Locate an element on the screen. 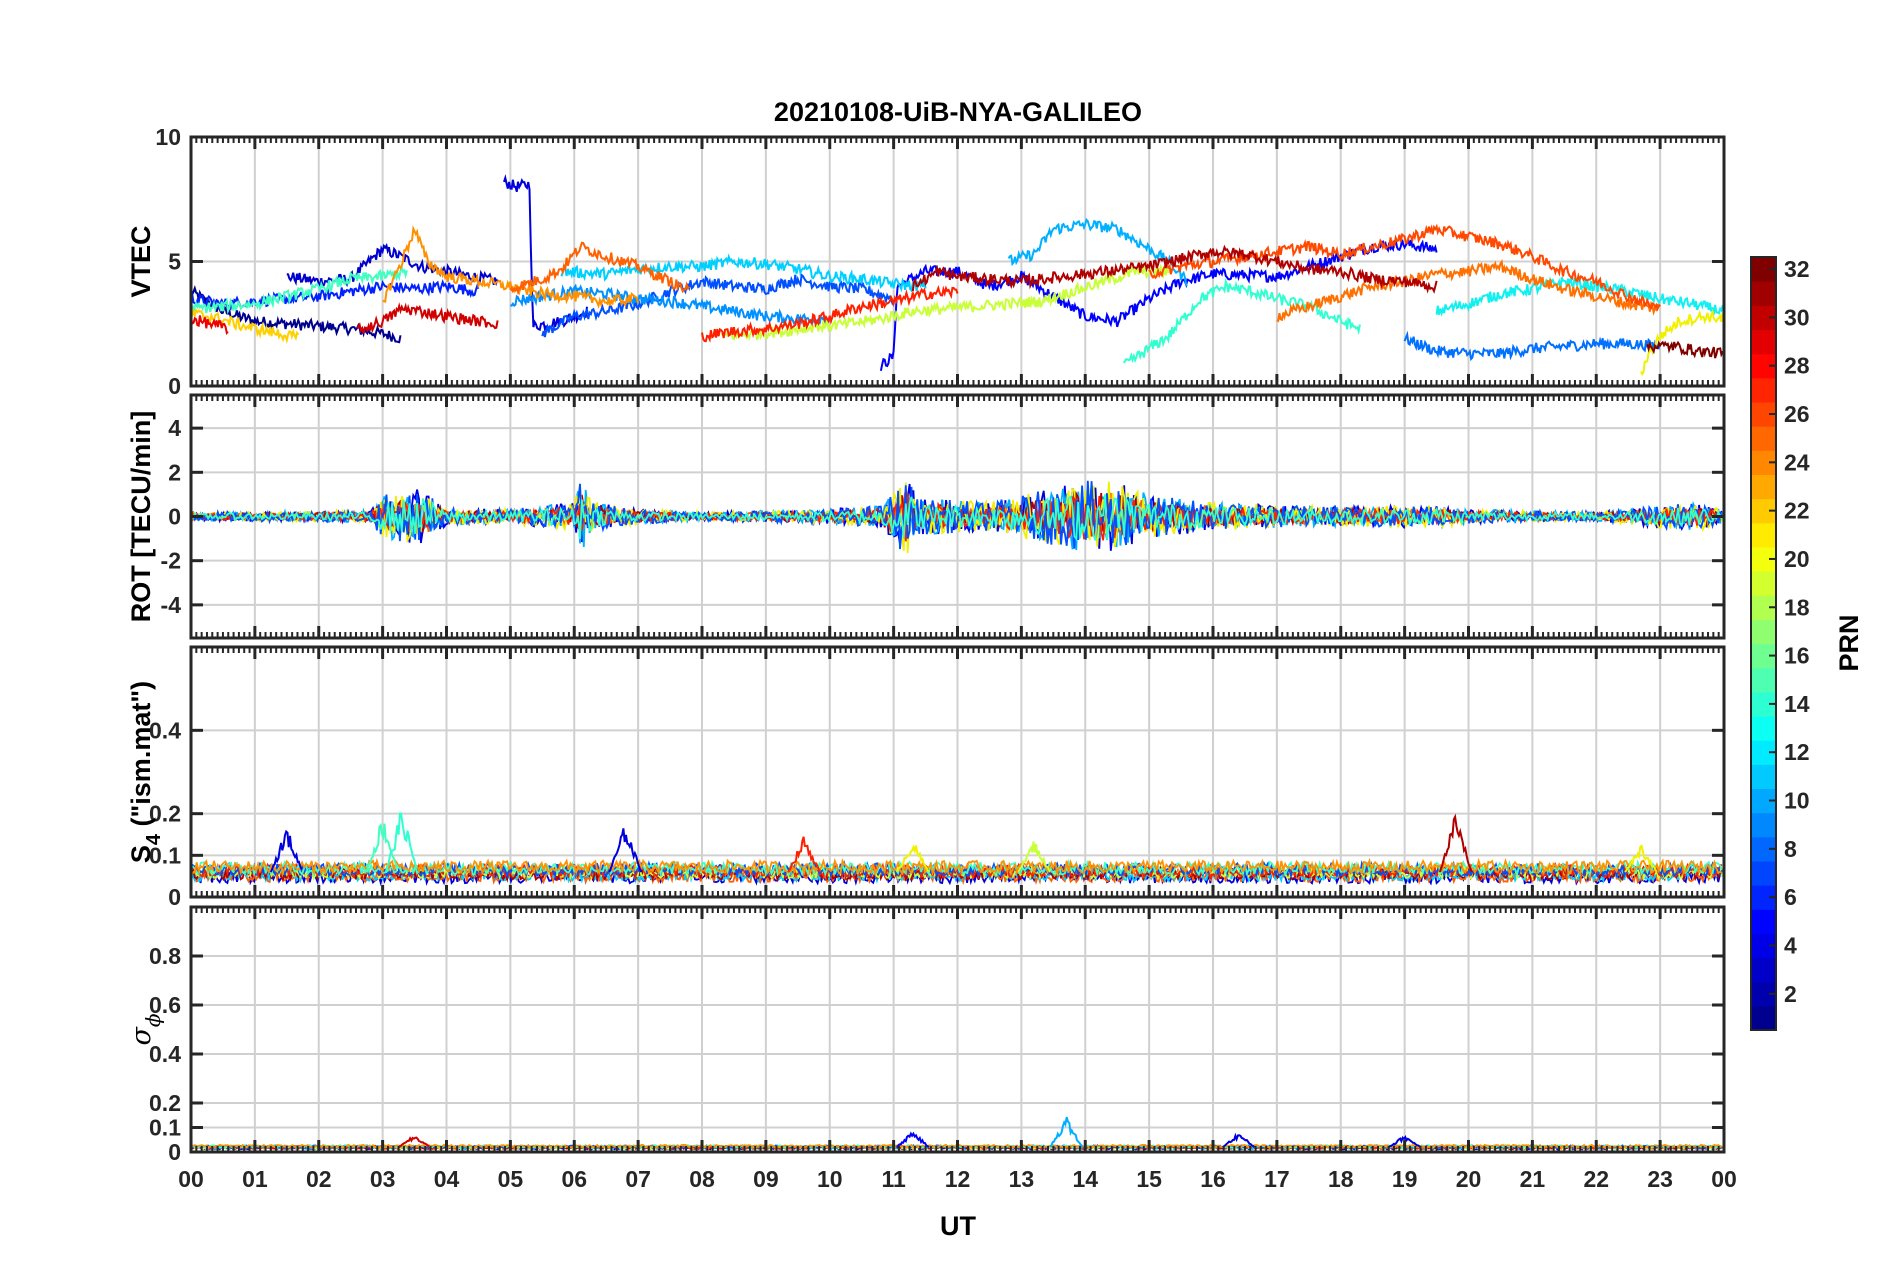 This screenshot has height=1277, width=1902. x-tick-label: 08 is located at coordinates (702, 1179).